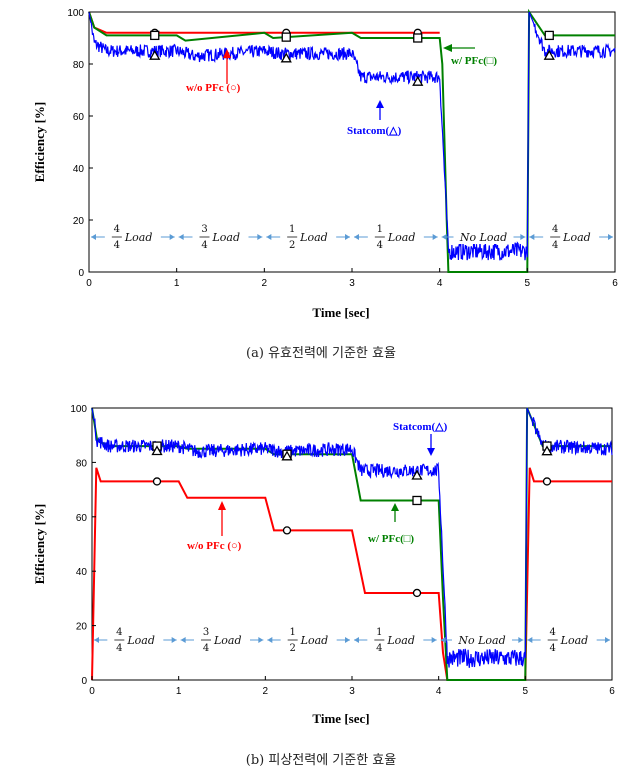 The height and width of the screenshot is (775, 643). I want to click on arrowhead-wo-pfc-a, so click(227, 53).